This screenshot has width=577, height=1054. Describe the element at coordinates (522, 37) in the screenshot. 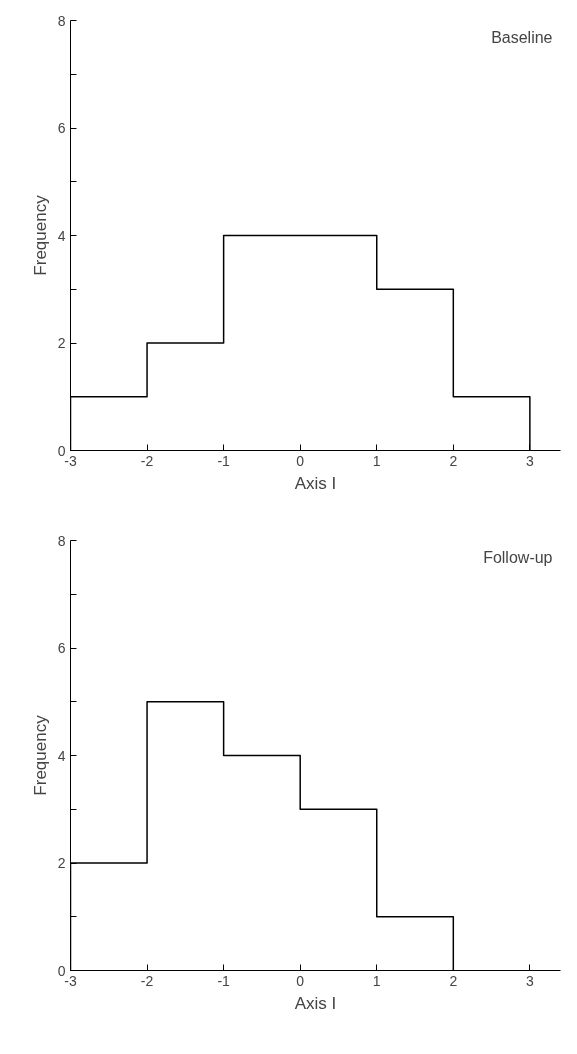

I see `text: Baseline` at that location.